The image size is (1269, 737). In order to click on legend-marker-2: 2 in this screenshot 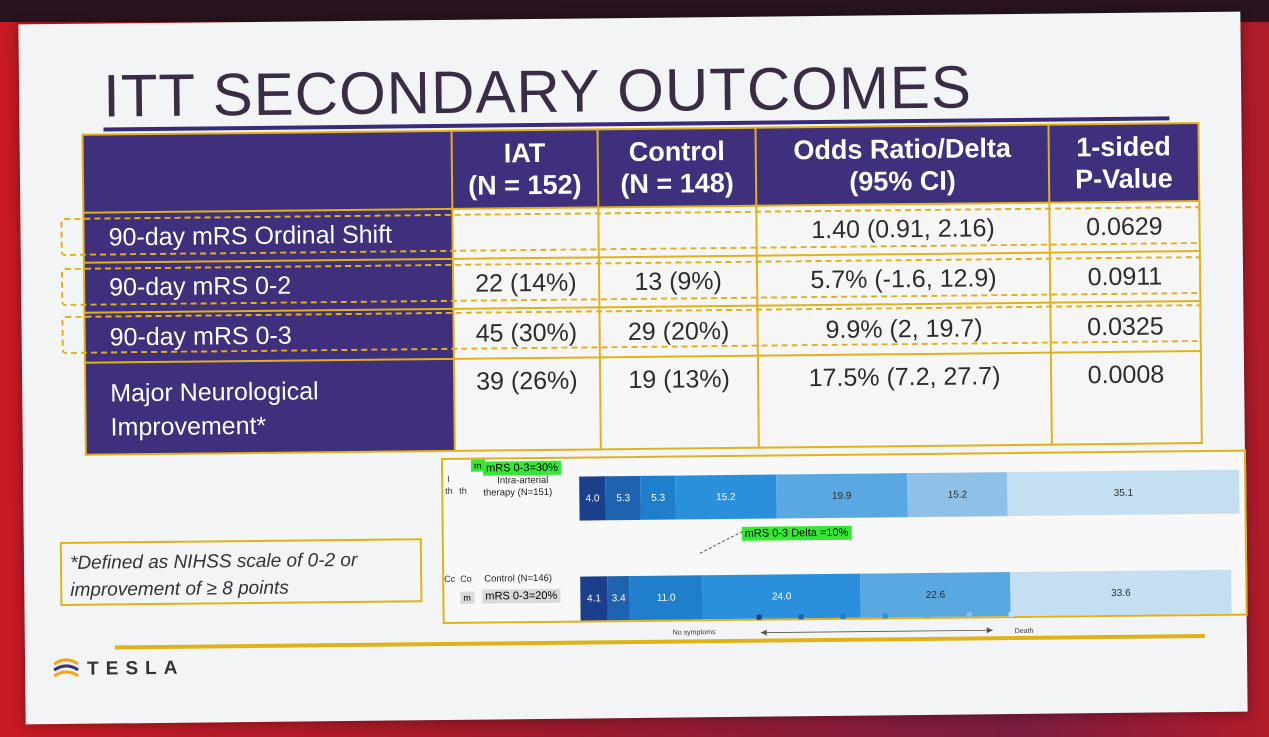, I will do `click(843, 617)`.